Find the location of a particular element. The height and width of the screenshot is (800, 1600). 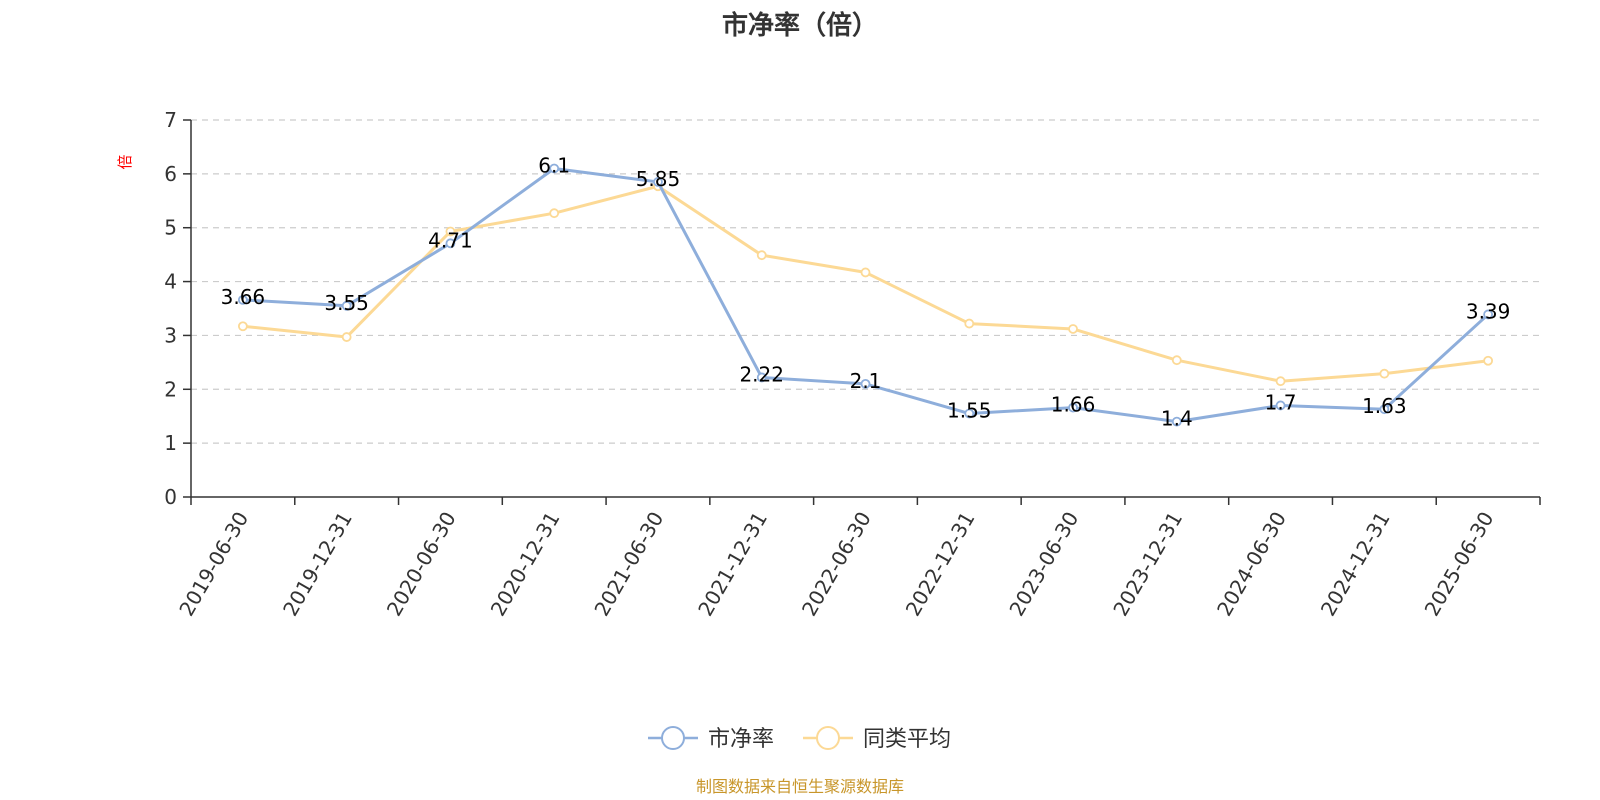

x-tick-label: 2021-06-30 is located at coordinates (628, 564).